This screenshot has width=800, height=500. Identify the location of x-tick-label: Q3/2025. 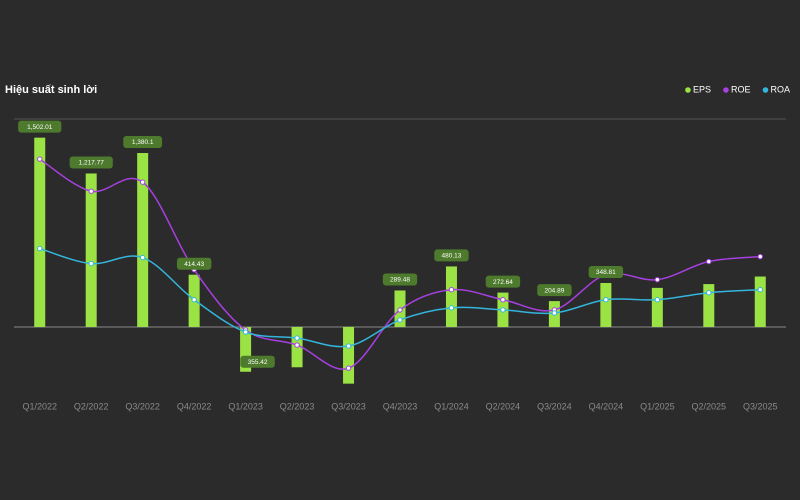
(760, 406).